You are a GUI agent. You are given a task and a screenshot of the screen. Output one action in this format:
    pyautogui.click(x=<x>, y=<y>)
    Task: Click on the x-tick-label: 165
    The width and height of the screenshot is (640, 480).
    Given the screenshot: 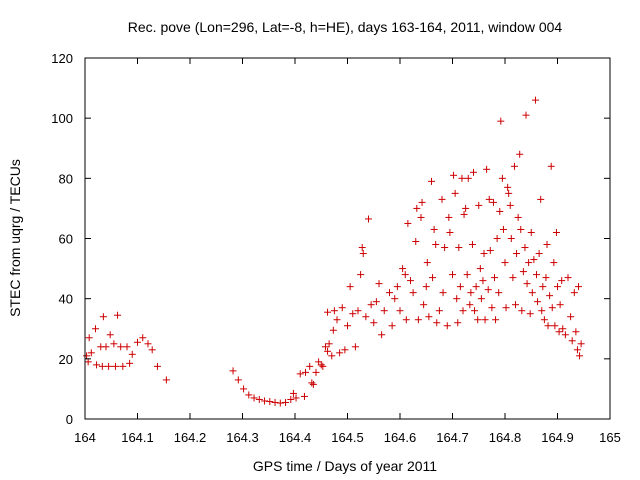 What is the action you would take?
    pyautogui.click(x=610, y=437)
    